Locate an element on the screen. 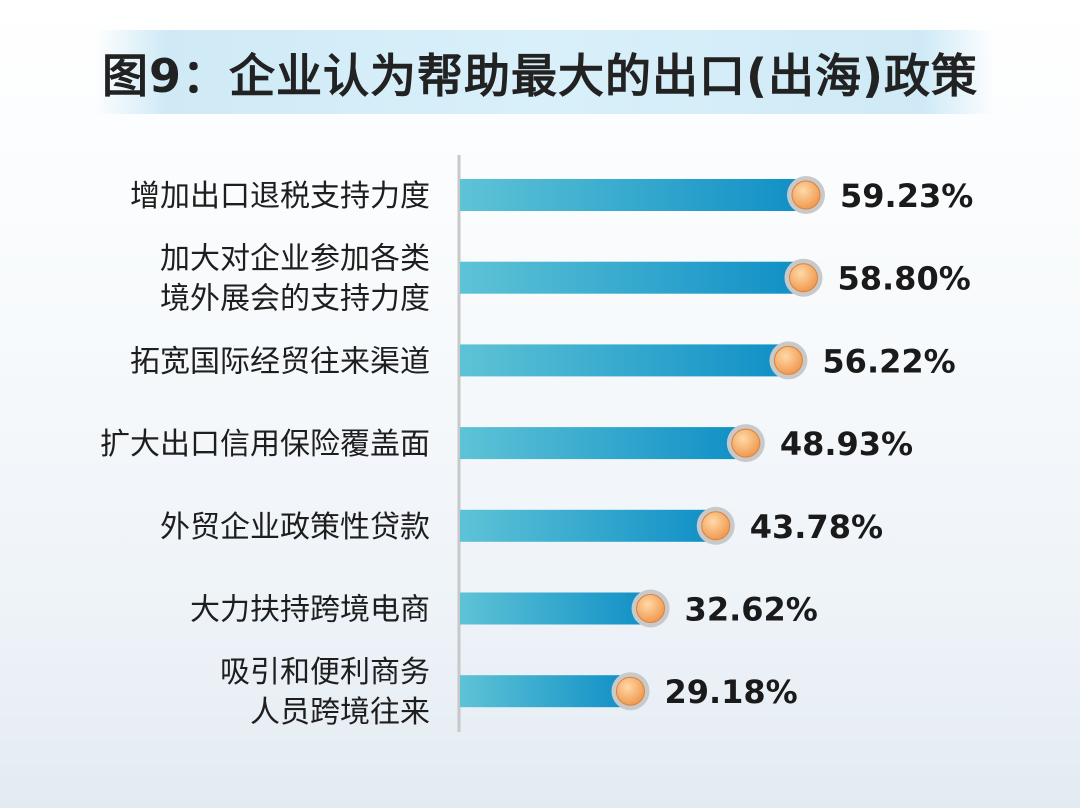  category-label: 外贸企业政策性贷款 is located at coordinates (295, 527).